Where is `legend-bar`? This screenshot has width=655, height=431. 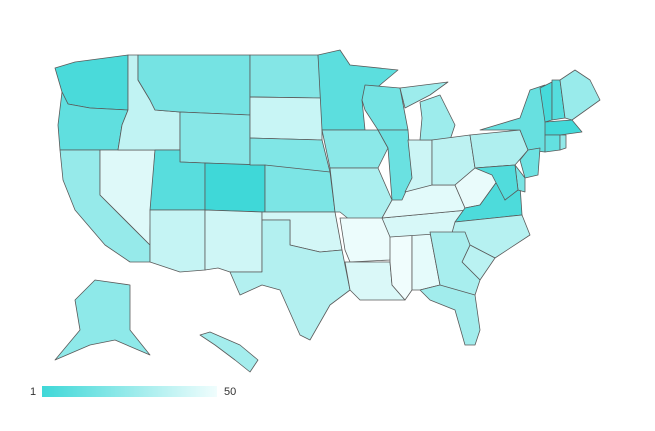 legend-bar is located at coordinates (129, 391).